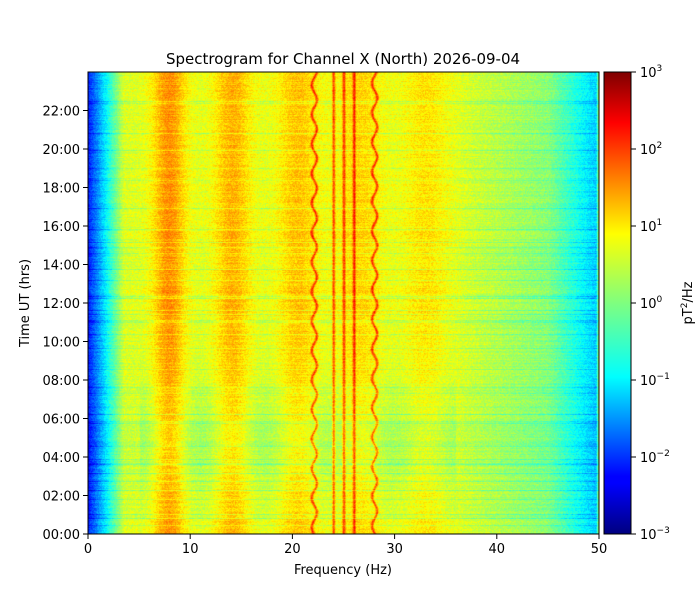 This screenshot has width=700, height=600. I want to click on y-tick-label: 00:00, so click(61, 535).